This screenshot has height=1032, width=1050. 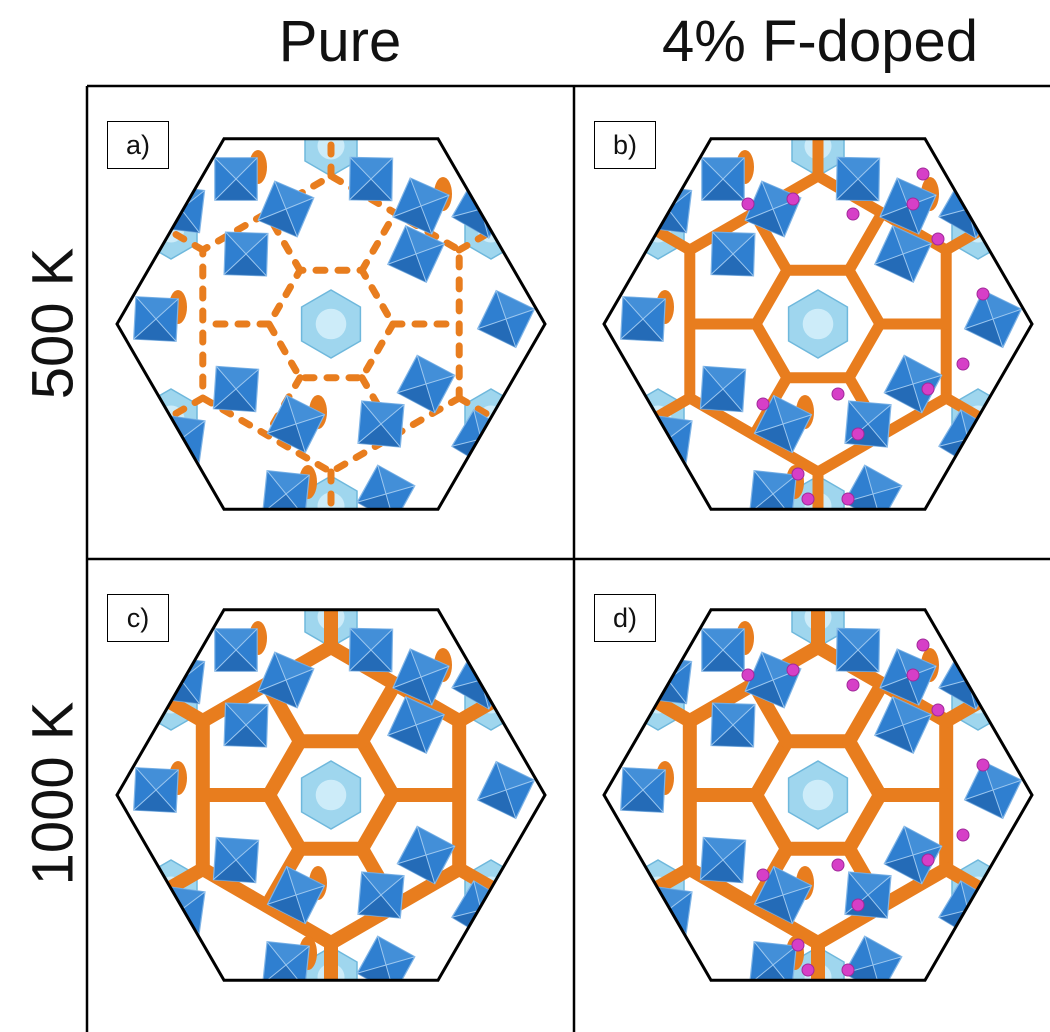 I want to click on structure-panel-b, so click(x=818, y=324).